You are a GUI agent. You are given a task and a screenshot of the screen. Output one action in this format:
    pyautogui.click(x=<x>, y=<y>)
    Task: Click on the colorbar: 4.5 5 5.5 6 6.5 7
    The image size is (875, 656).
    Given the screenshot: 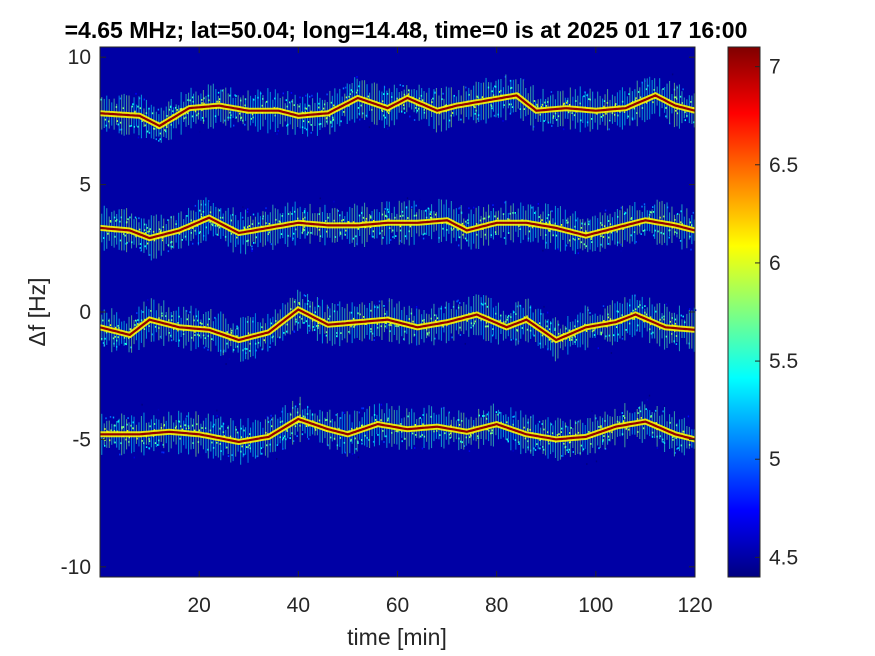 What is the action you would take?
    pyautogui.click(x=762, y=312)
    